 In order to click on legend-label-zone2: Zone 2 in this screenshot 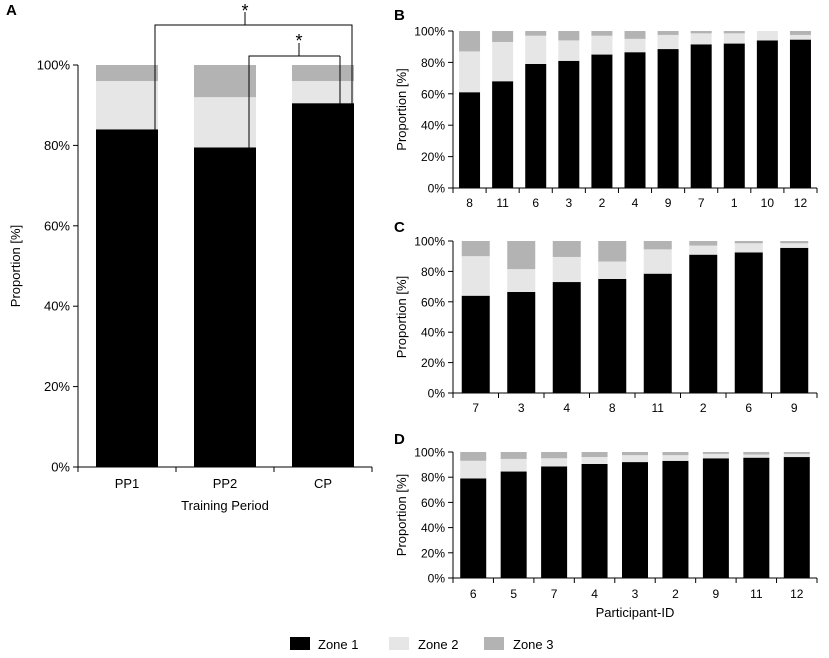, I will do `click(438, 644)`.